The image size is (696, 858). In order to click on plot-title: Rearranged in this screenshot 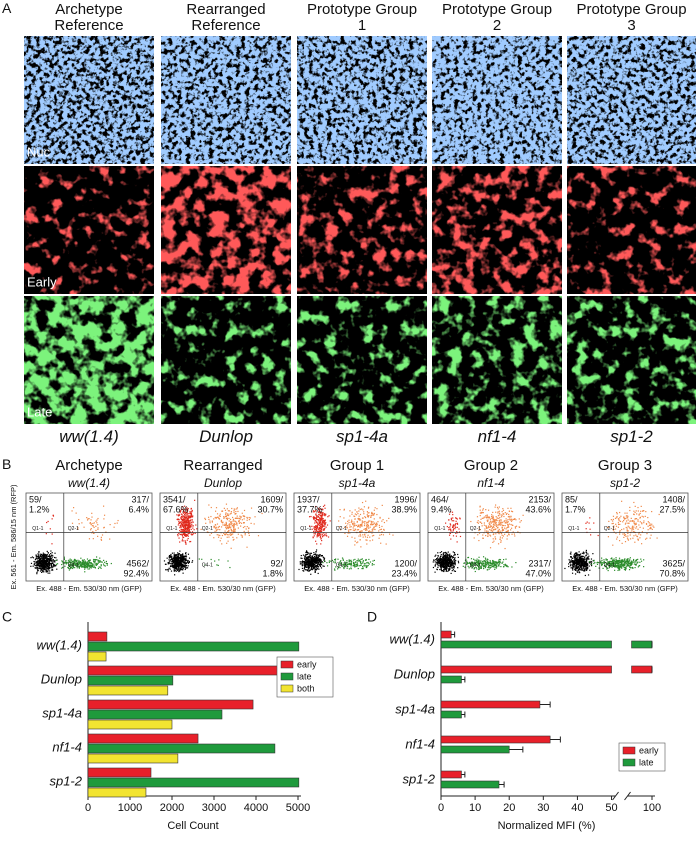, I will do `click(223, 465)`.